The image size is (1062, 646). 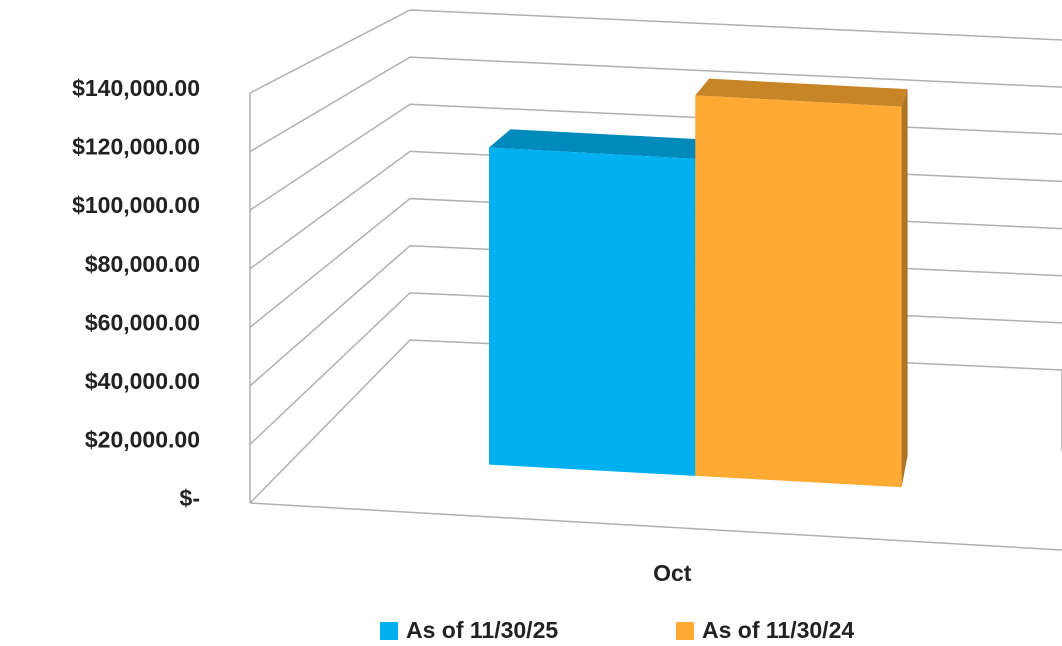 I want to click on y-tick-label: $-, so click(x=190, y=498).